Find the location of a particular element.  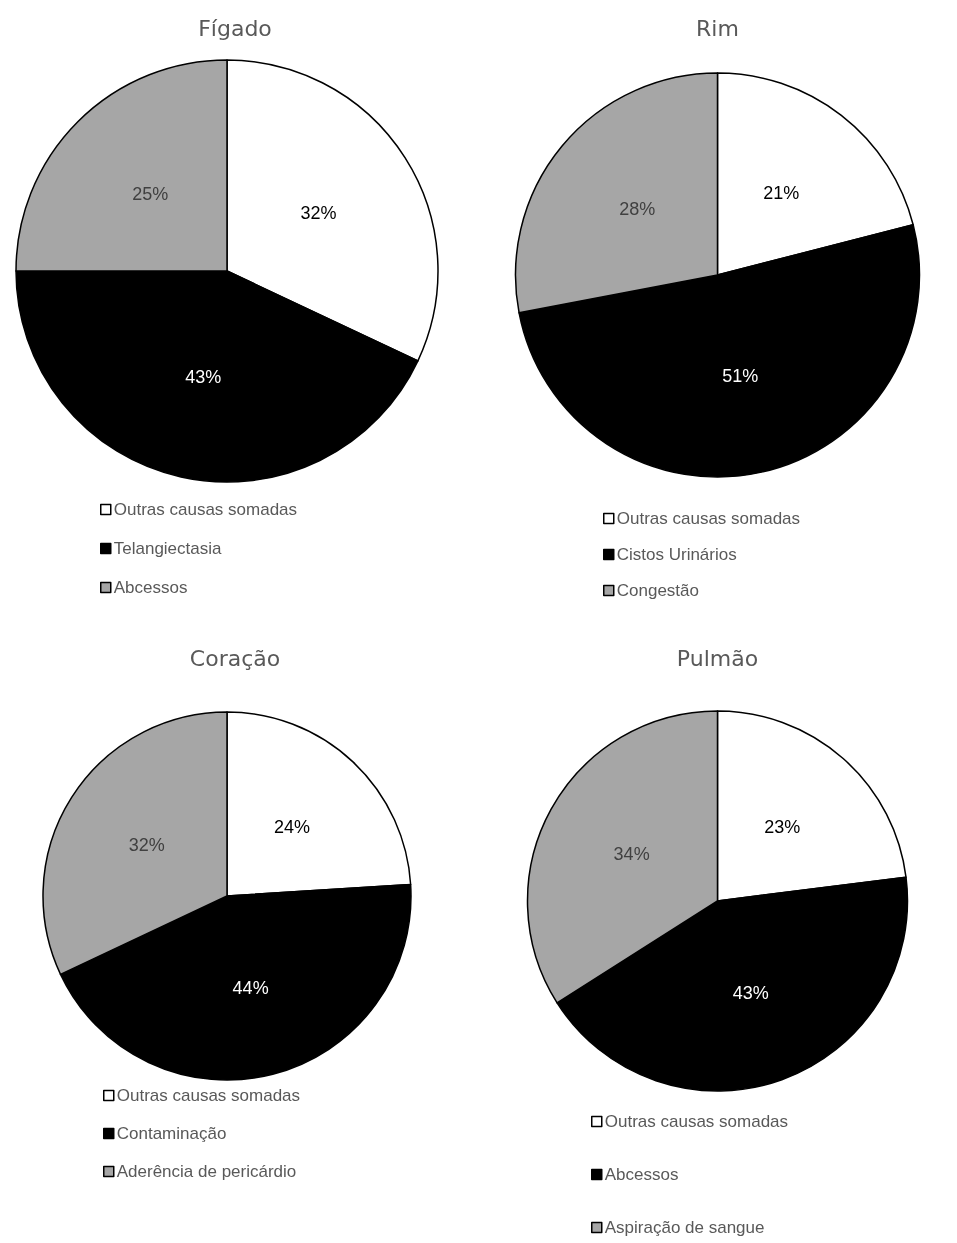

data-label: 24% is located at coordinates (292, 826).